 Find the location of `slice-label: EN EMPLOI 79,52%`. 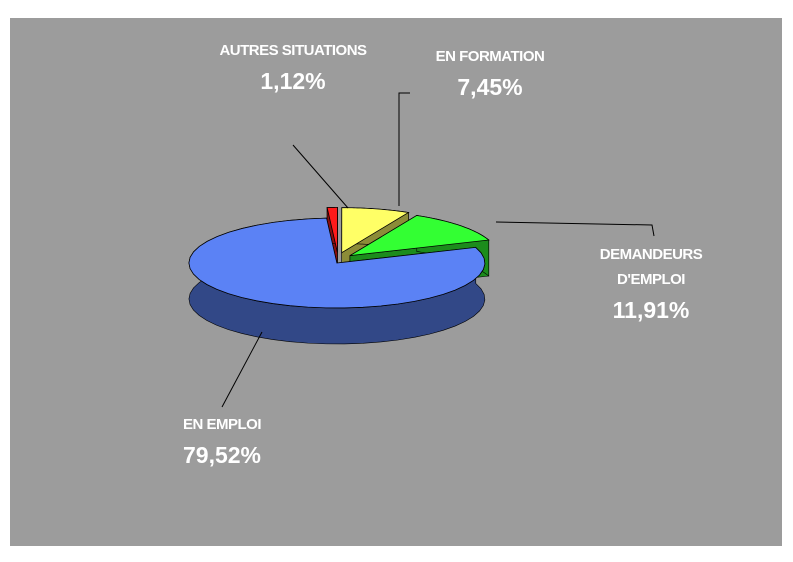

slice-label: EN EMPLOI 79,52% is located at coordinates (222, 442).